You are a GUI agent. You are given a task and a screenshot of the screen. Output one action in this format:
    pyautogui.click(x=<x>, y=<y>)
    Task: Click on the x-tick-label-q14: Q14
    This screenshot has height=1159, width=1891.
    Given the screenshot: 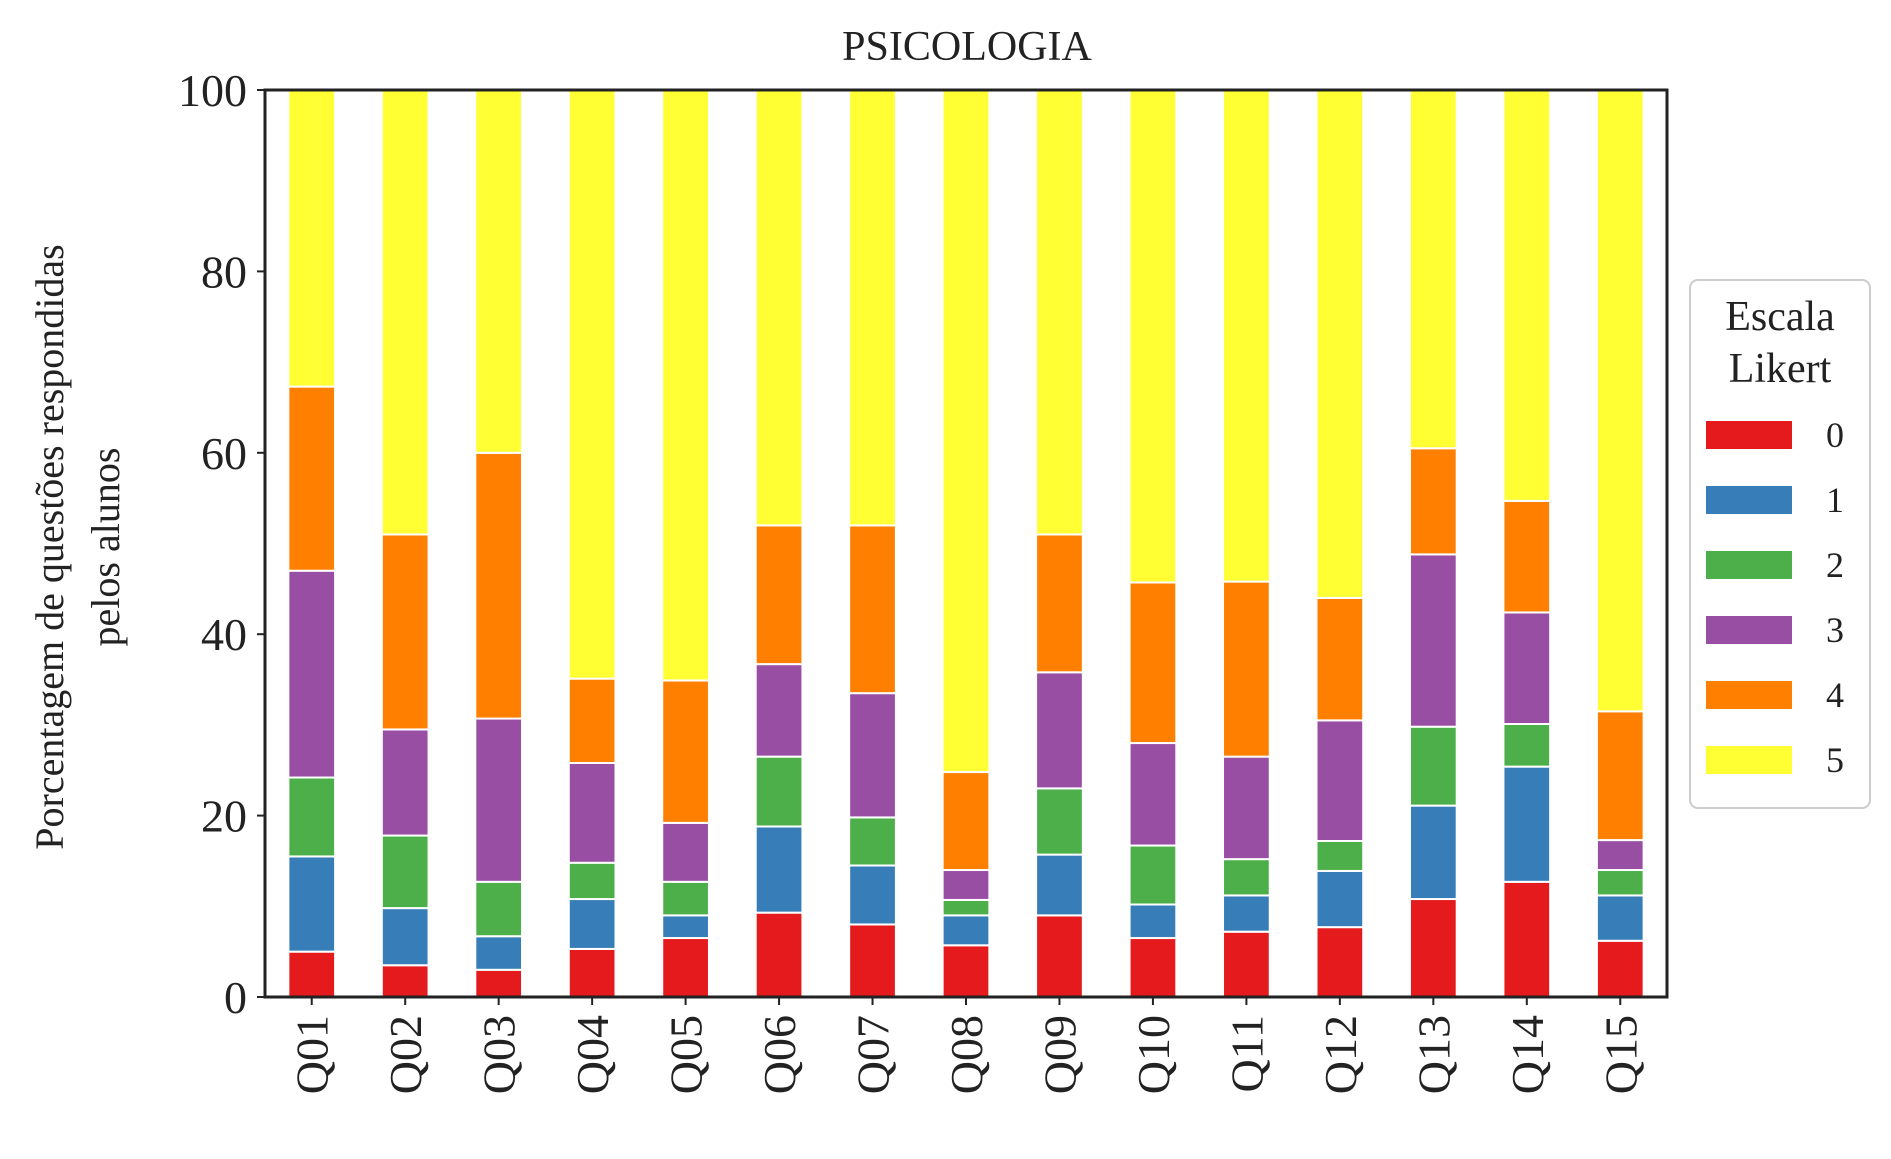 What is the action you would take?
    pyautogui.click(x=1527, y=1054)
    